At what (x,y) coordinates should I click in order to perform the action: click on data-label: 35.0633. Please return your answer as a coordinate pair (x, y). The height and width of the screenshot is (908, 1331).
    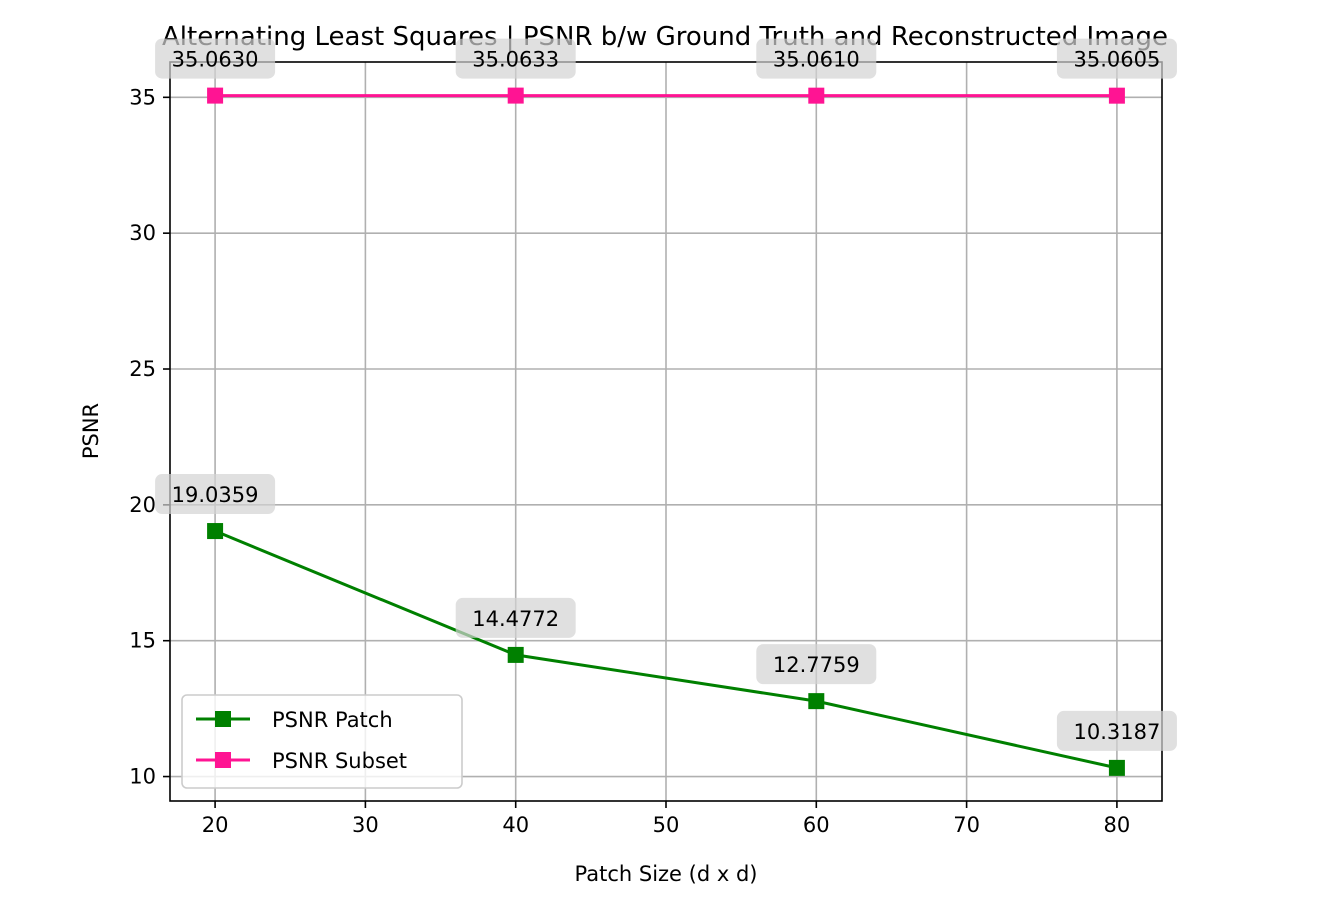
    Looking at the image, I should click on (515, 60).